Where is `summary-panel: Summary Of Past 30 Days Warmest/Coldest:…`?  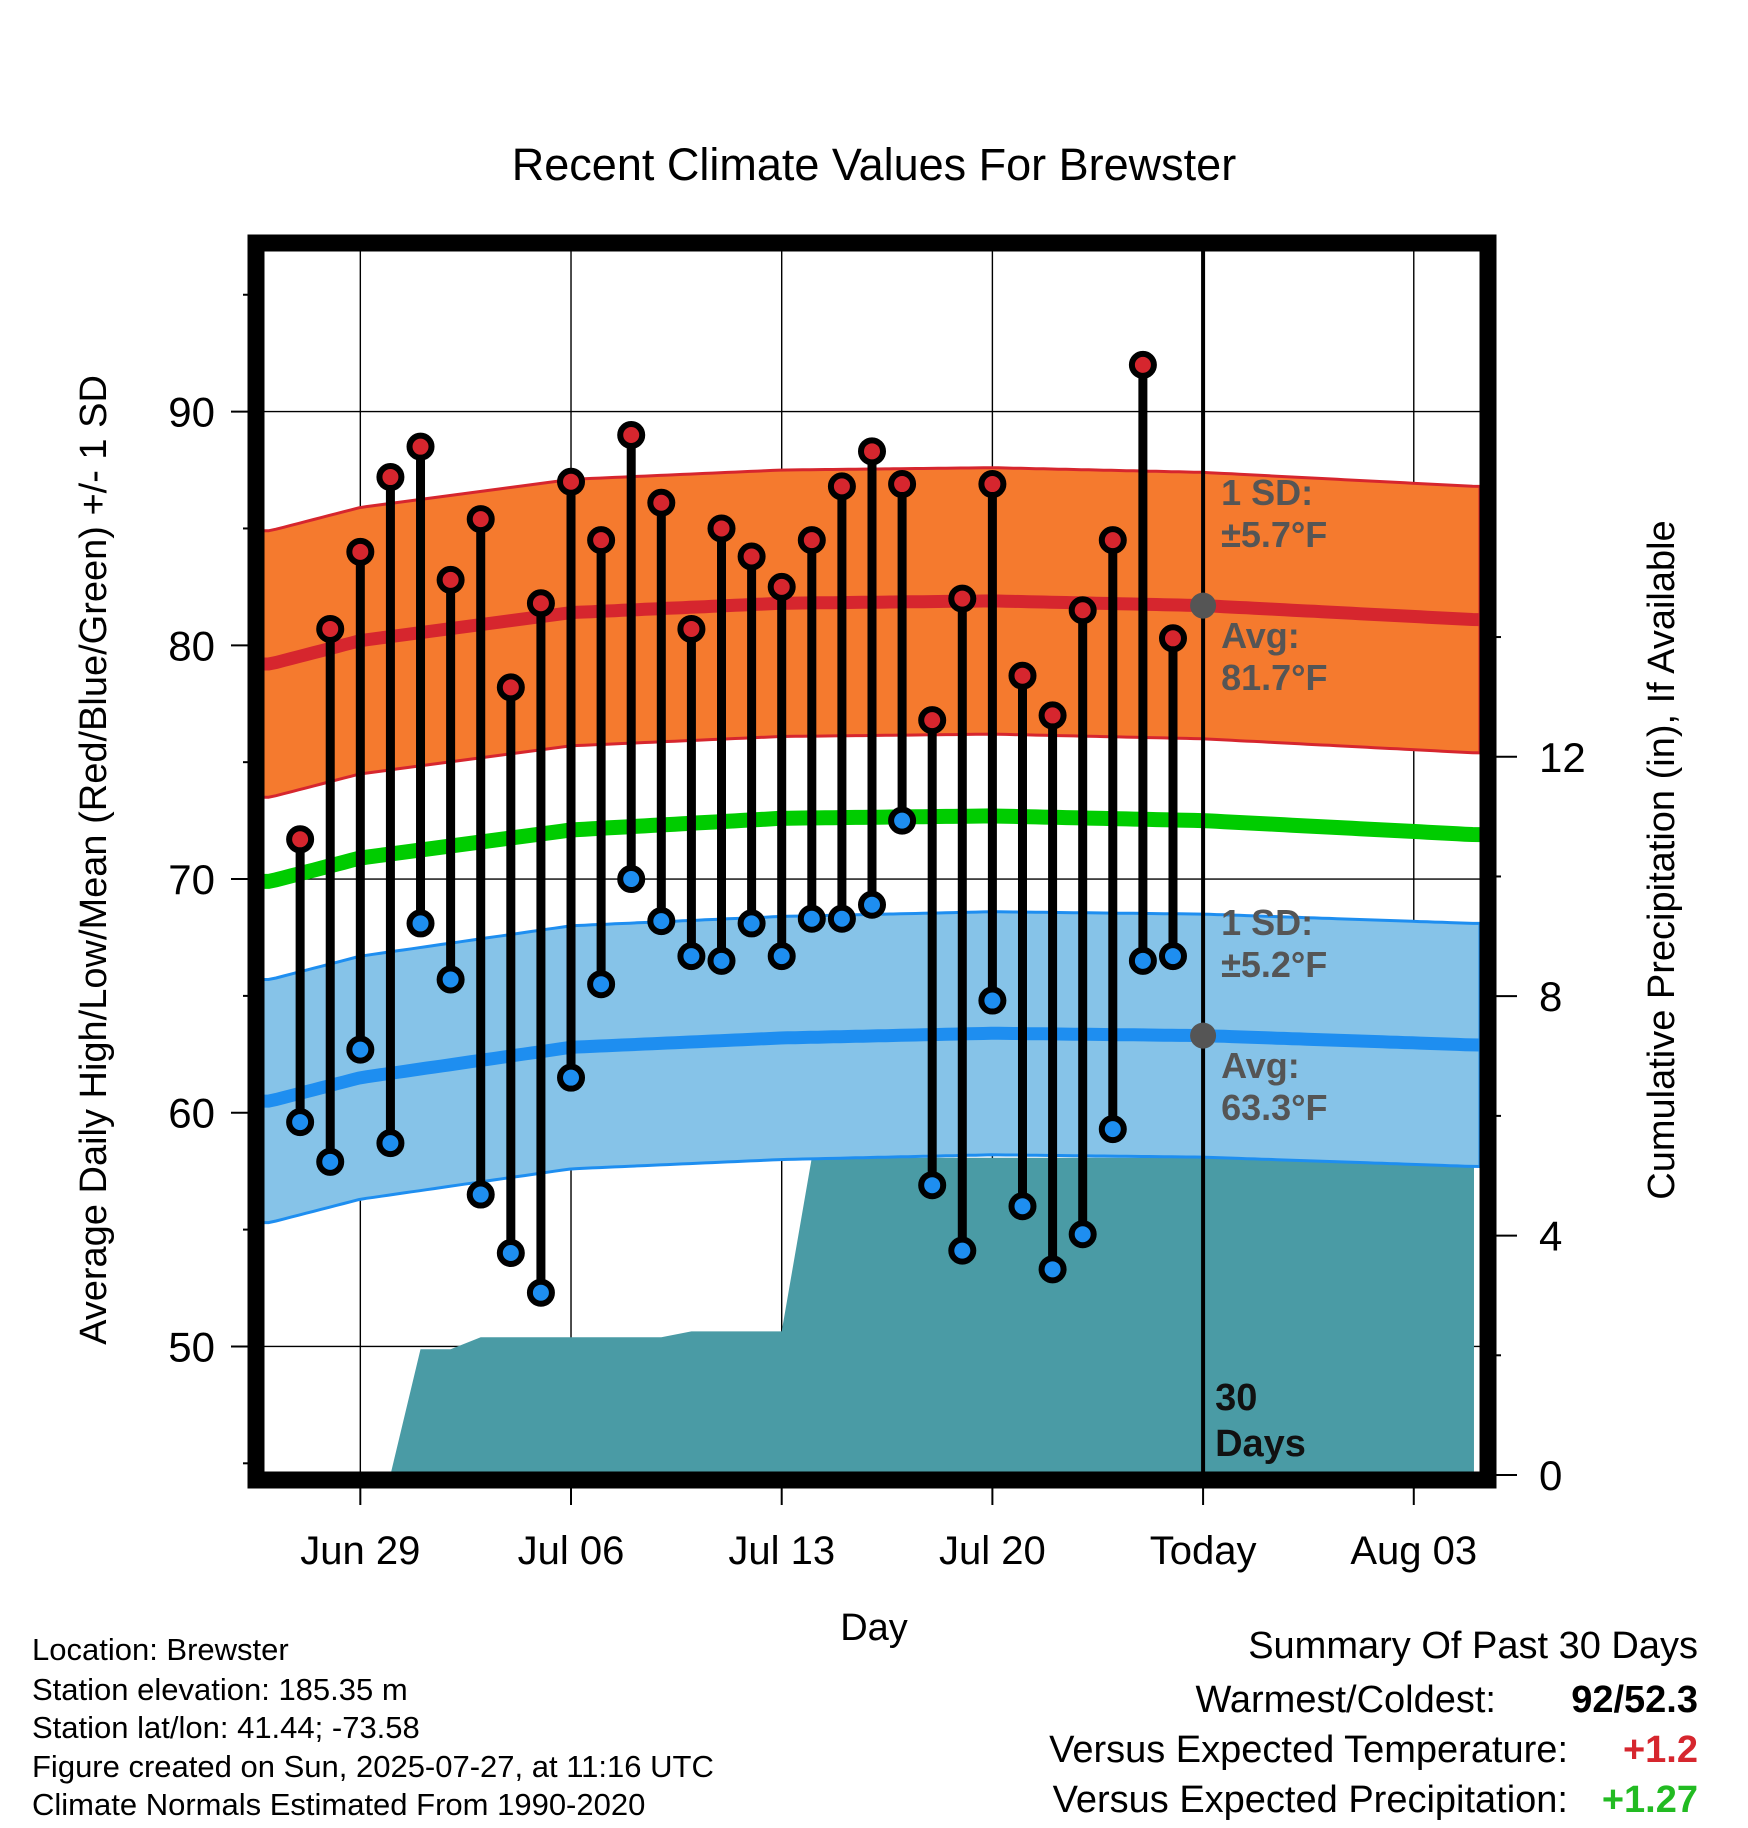
summary-panel: Summary Of Past 30 Days Warmest/Coldest:… is located at coordinates (1373, 1723).